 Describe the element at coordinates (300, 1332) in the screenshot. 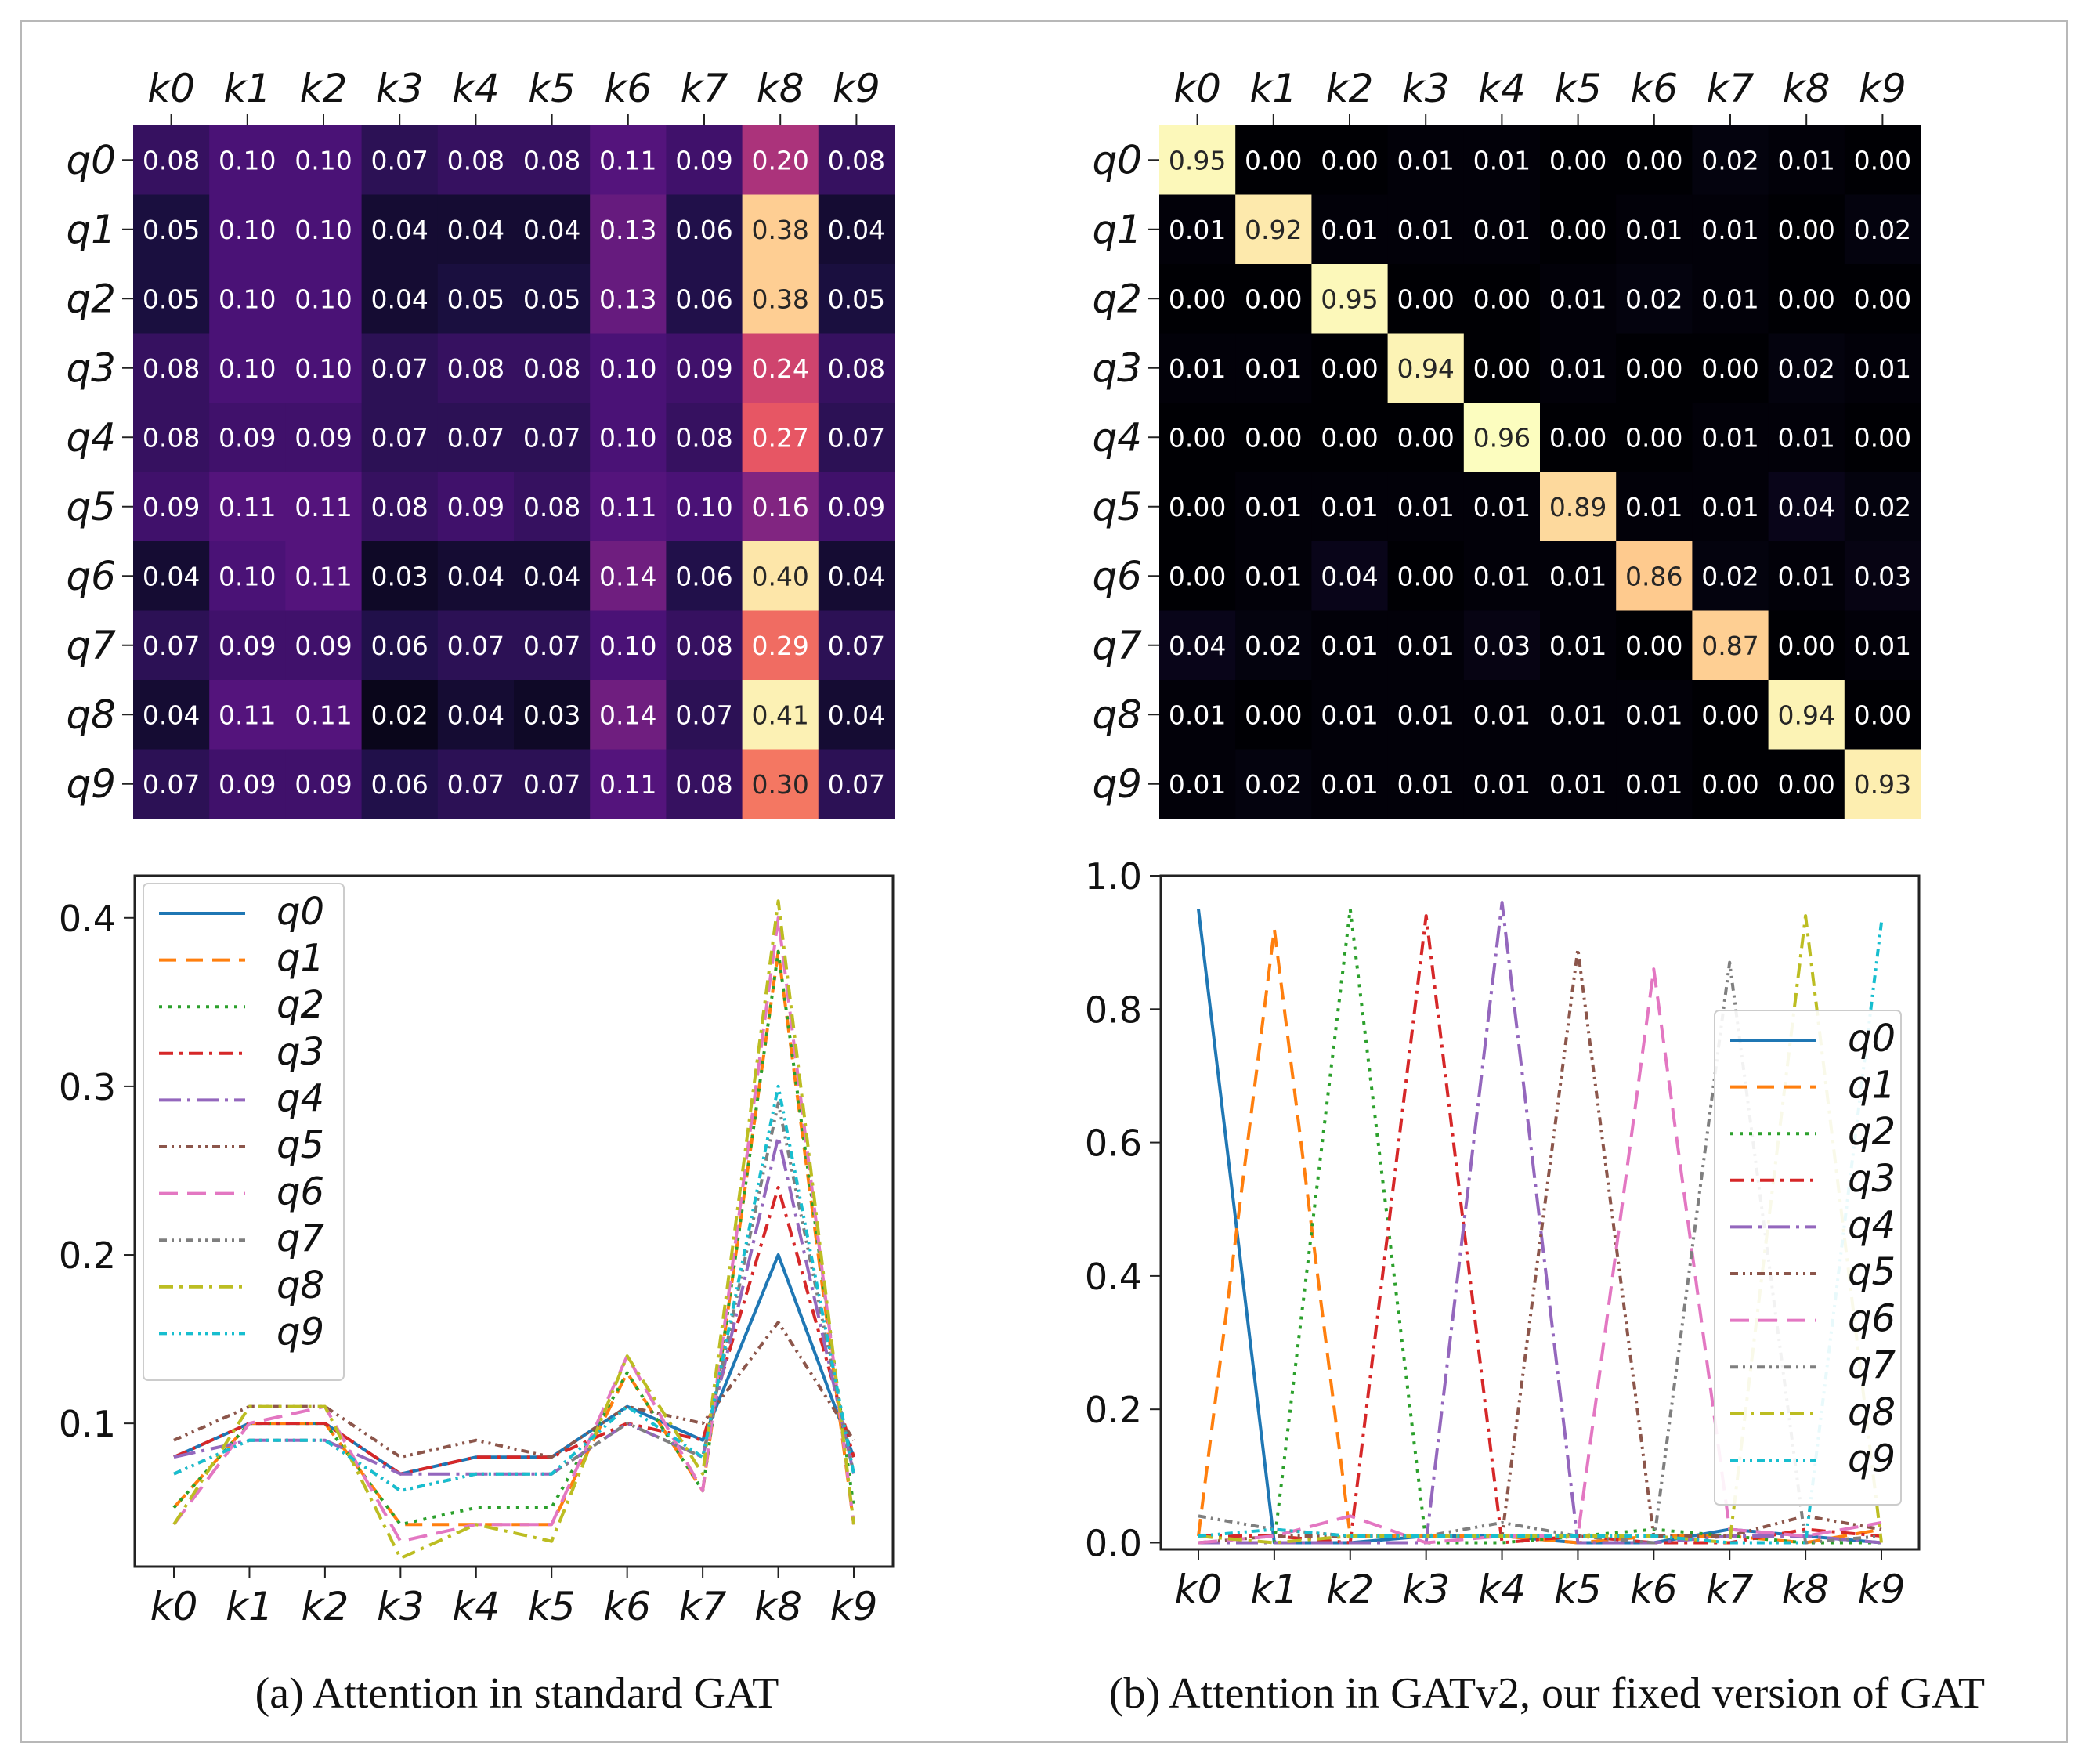

I see `legend-label: q9` at that location.